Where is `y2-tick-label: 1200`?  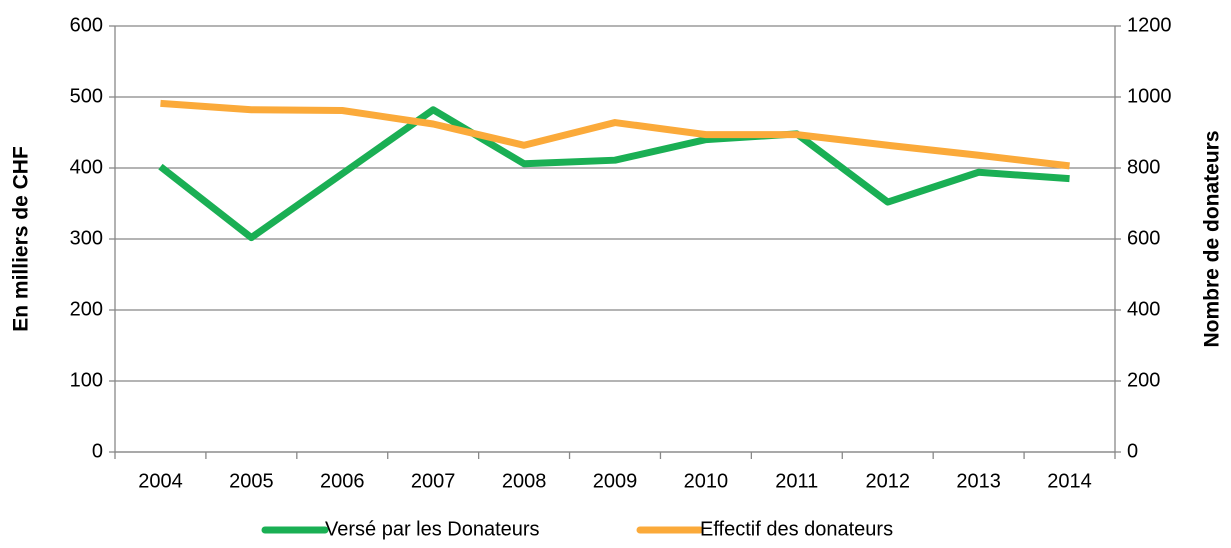 y2-tick-label: 1200 is located at coordinates (1149, 25).